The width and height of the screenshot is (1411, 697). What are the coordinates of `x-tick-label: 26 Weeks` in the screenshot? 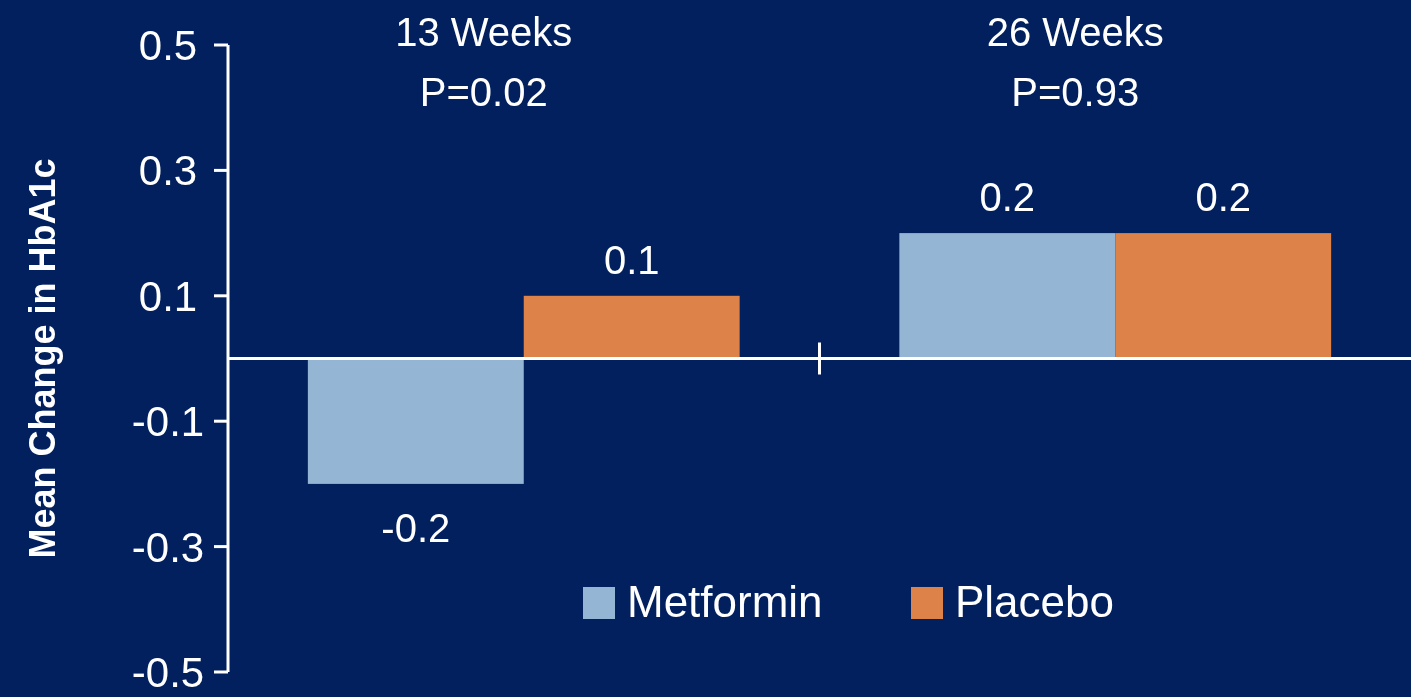 It's located at (1075, 32).